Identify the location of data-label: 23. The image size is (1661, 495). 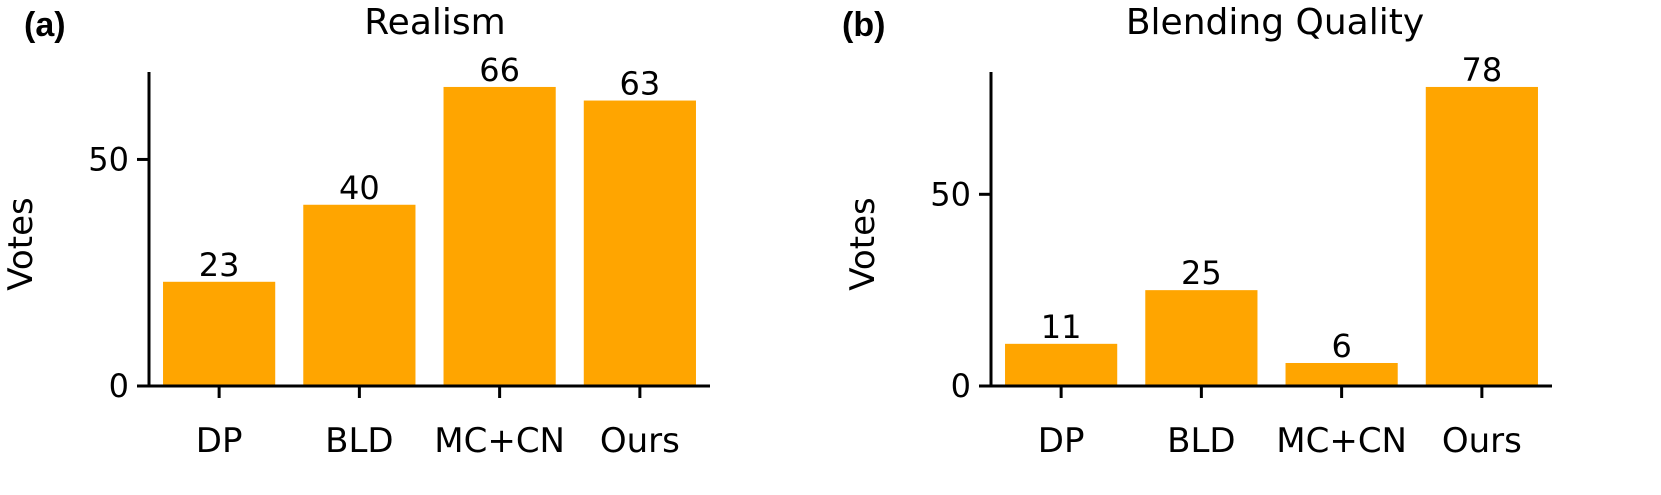
(219, 265).